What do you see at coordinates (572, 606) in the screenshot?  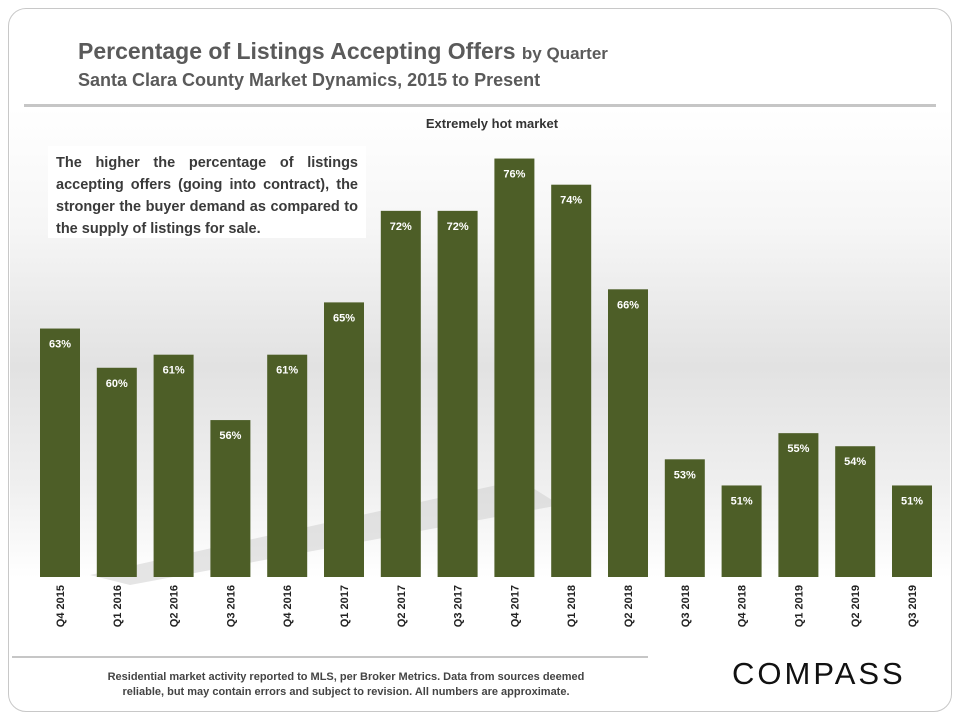 I see `x-tick-label: Q1 2018` at bounding box center [572, 606].